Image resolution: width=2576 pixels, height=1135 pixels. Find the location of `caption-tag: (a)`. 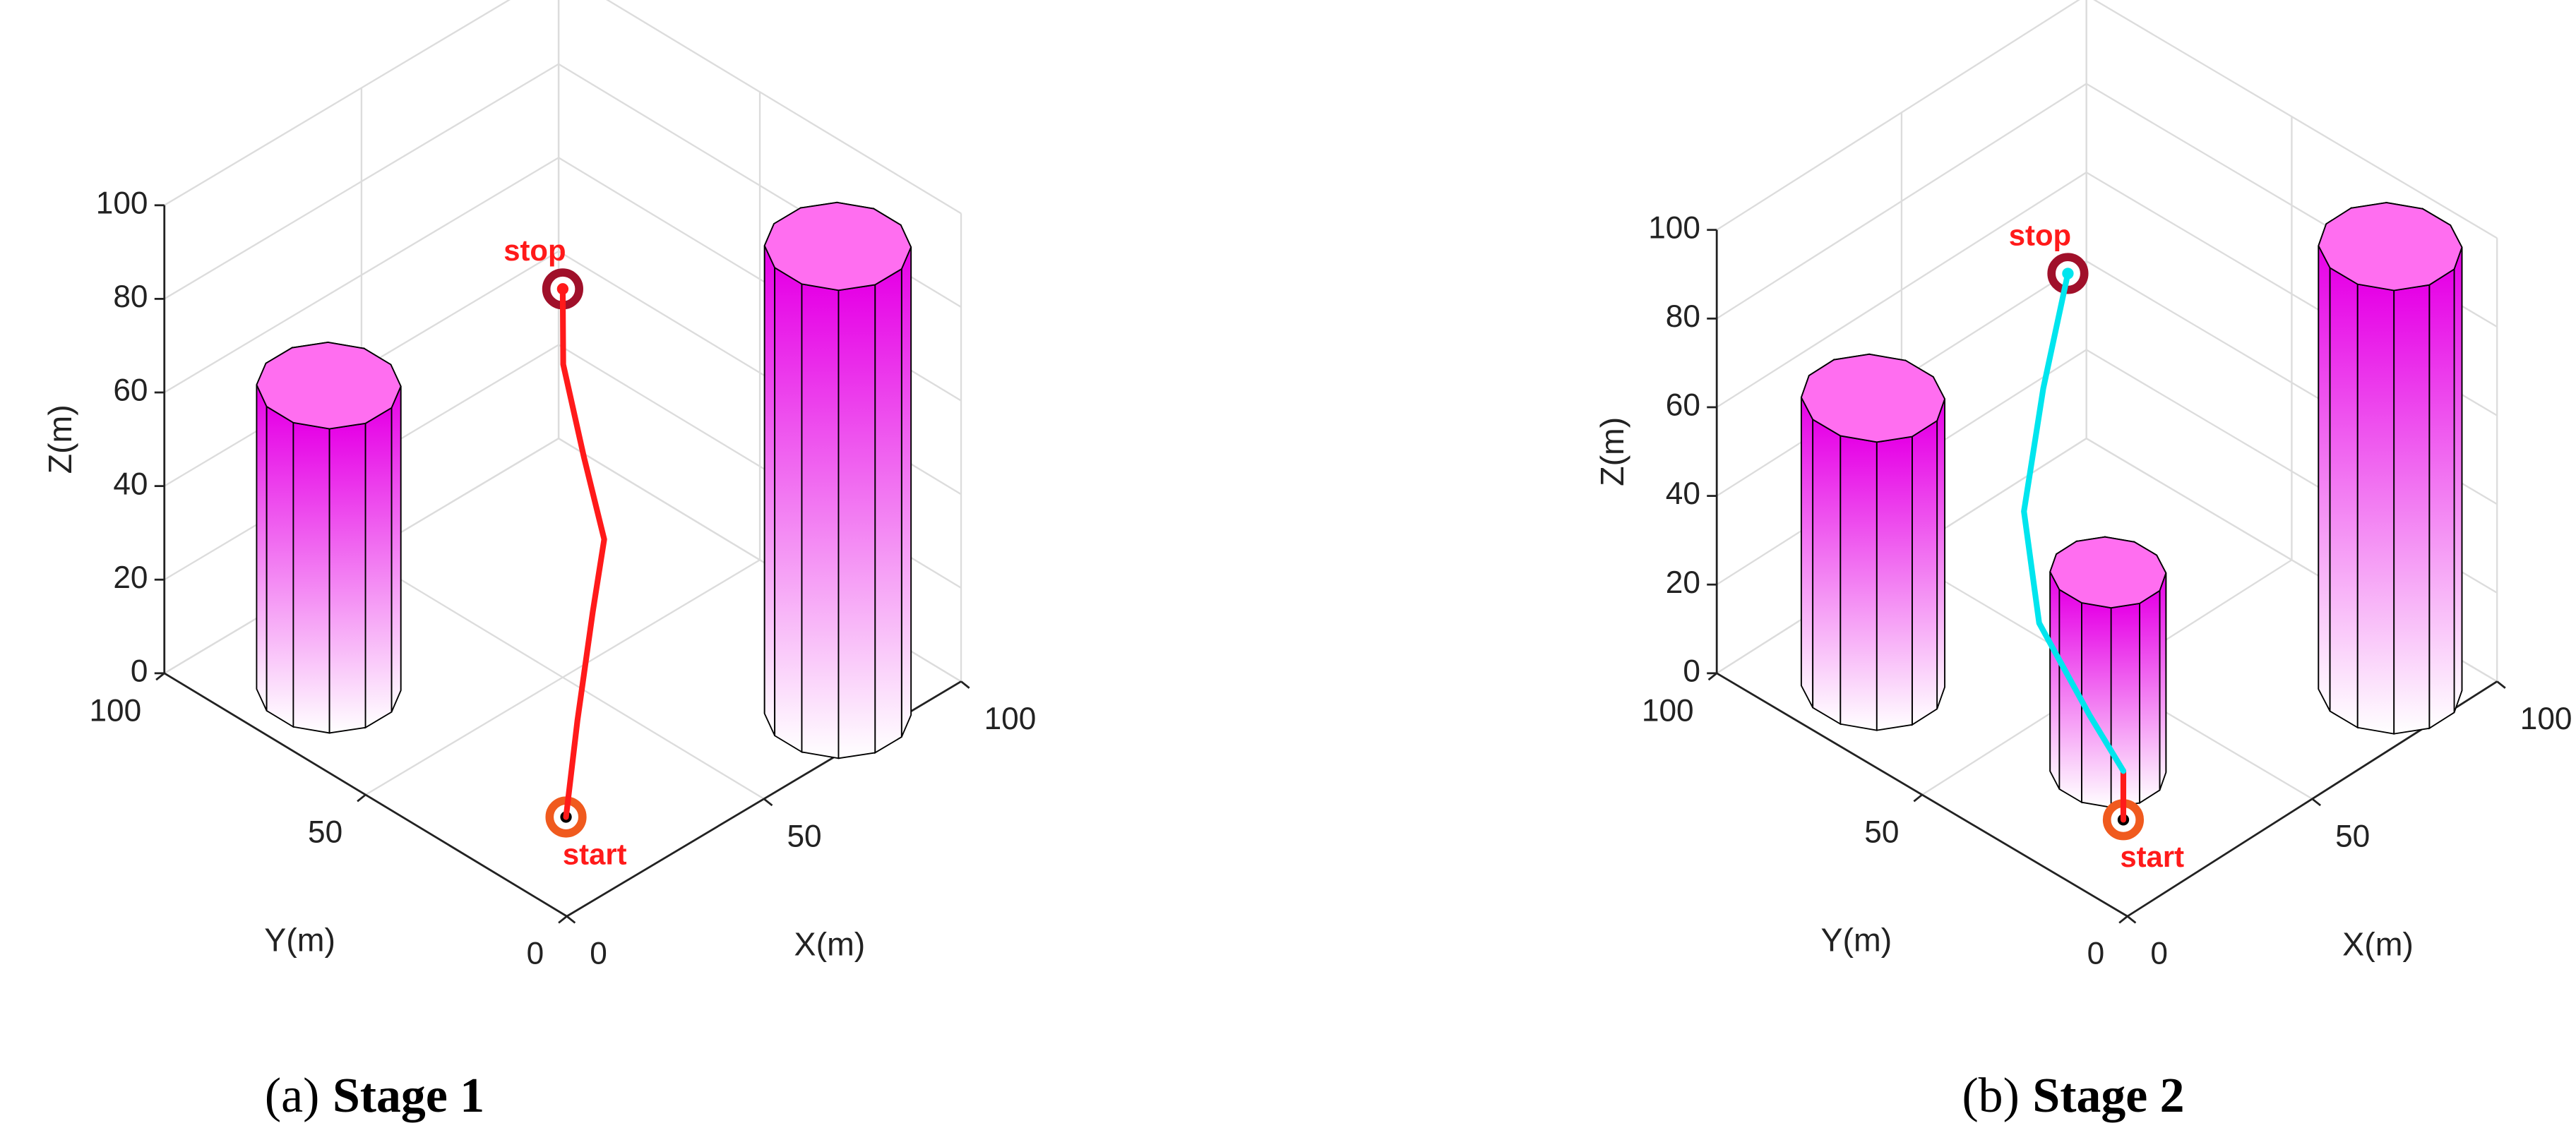

caption-tag: (a) is located at coordinates (292, 1096).